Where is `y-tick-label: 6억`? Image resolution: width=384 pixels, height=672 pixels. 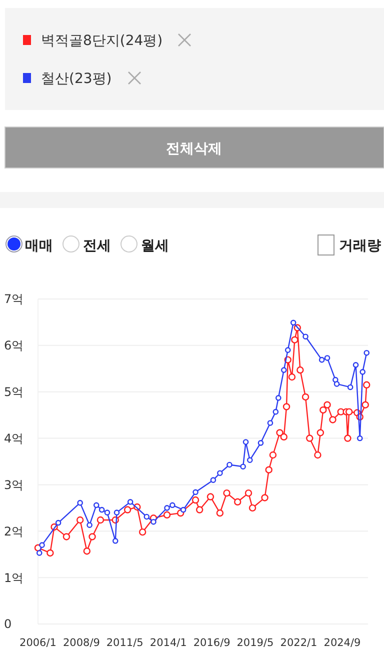 y-tick-label: 6억 is located at coordinates (14, 345).